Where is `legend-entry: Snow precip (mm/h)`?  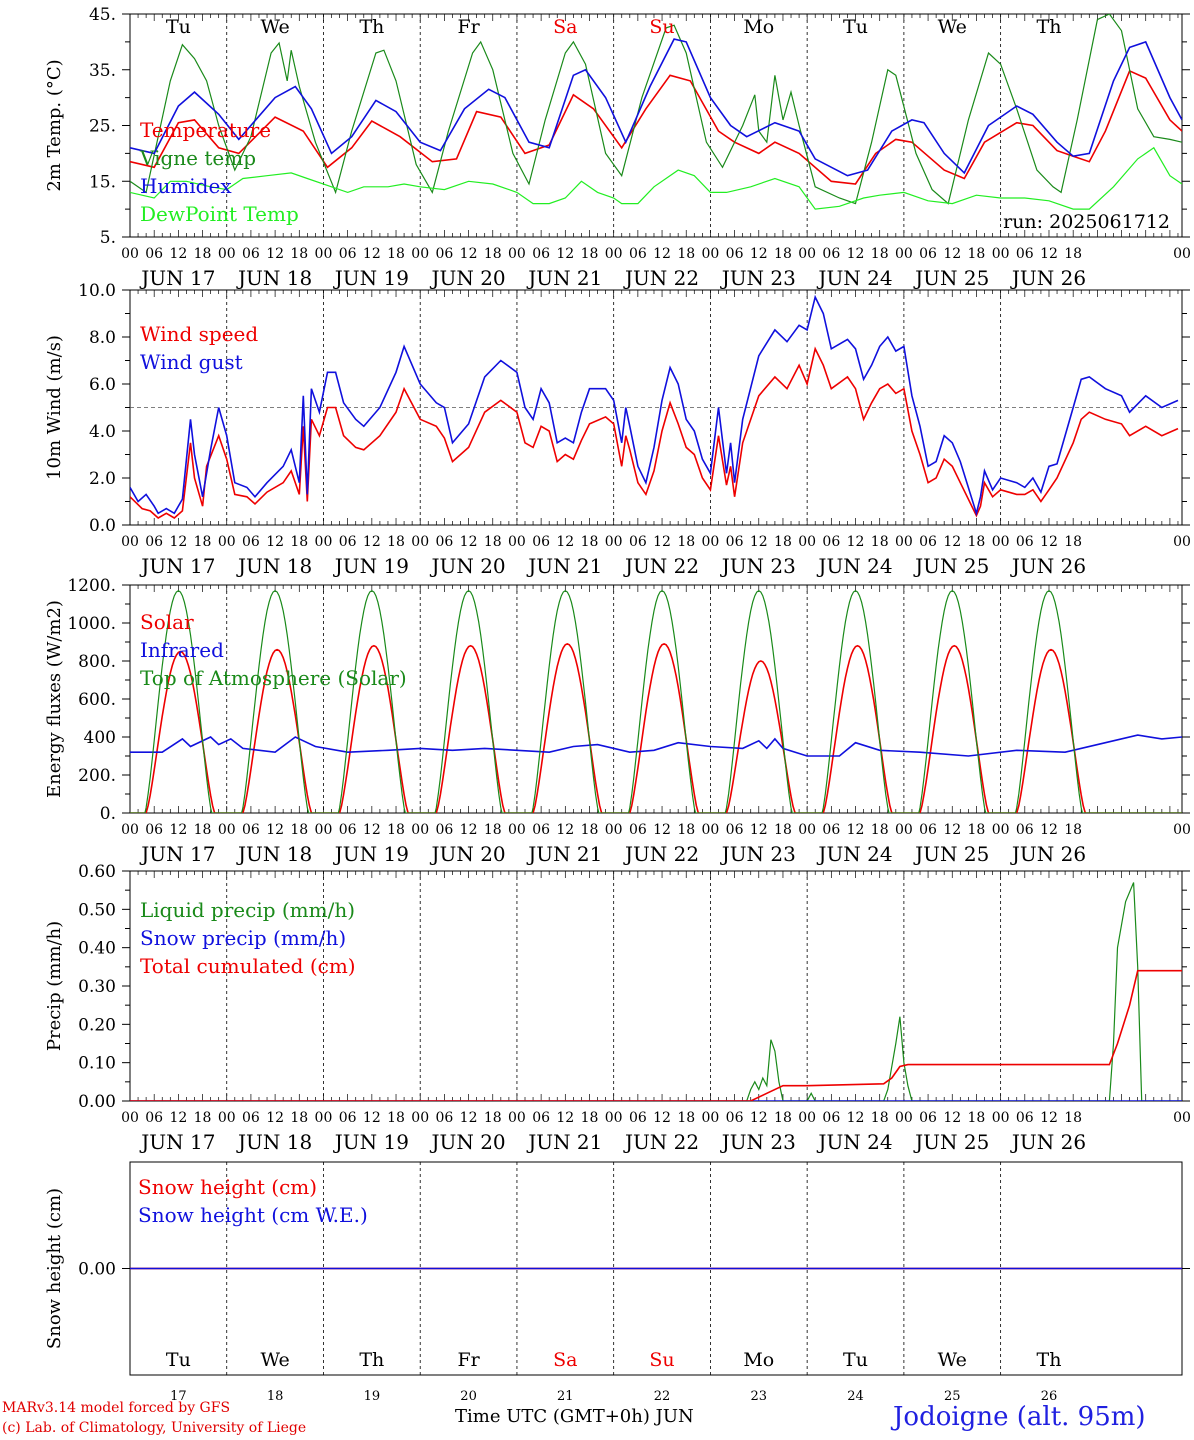
legend-entry: Snow precip (mm/h) is located at coordinates (243, 938).